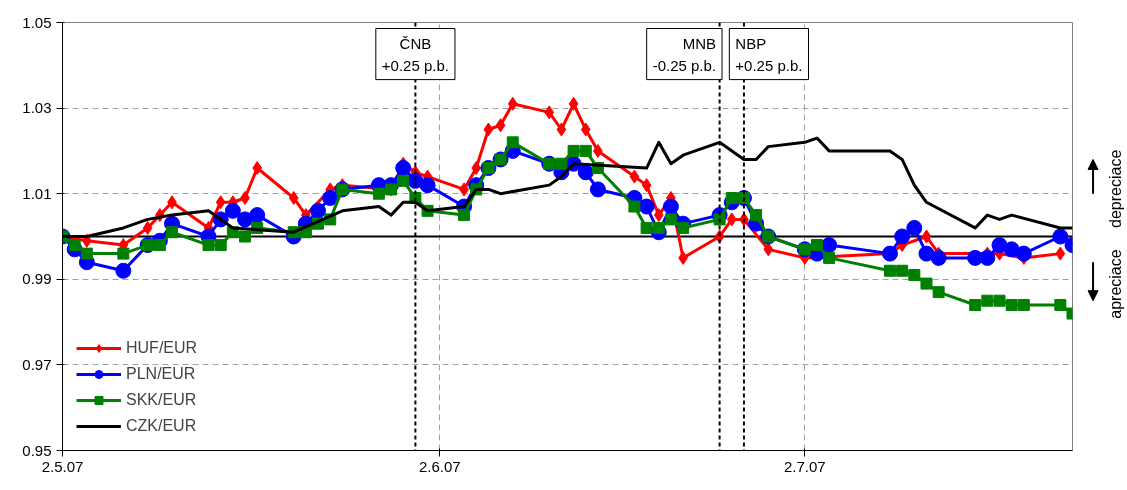 The image size is (1127, 490). Describe the element at coordinates (1116, 188) in the screenshot. I see `text: depreciace` at that location.